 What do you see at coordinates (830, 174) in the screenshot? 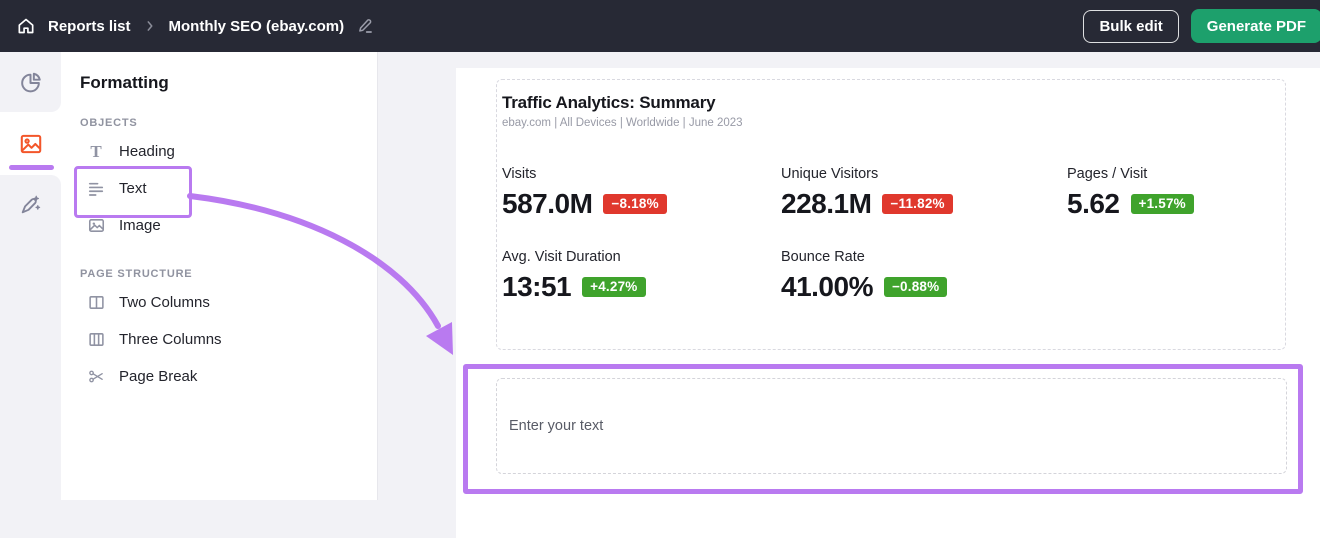
I see `metric-label: Unique Visitors` at bounding box center [830, 174].